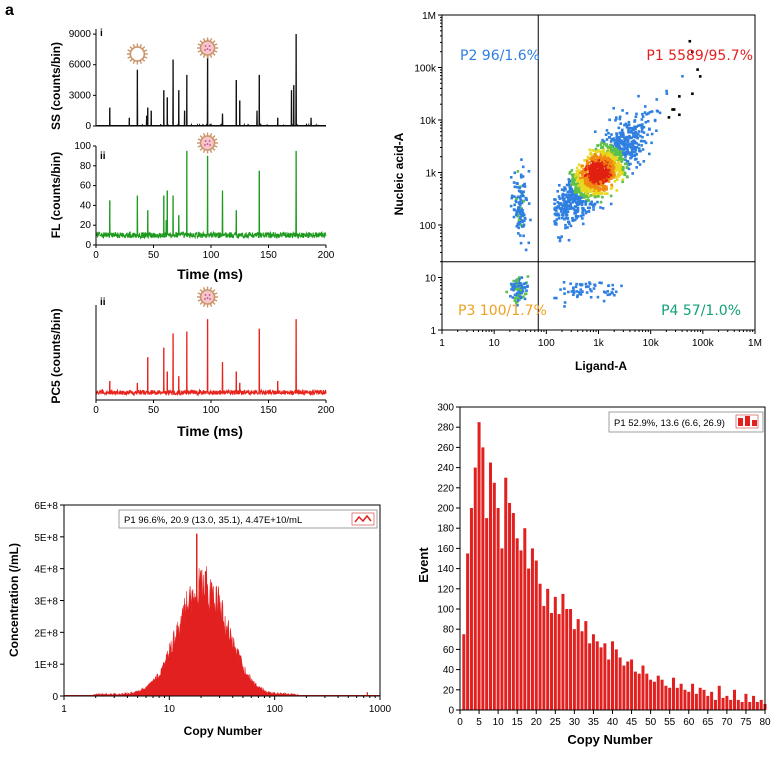 The height and width of the screenshot is (759, 782). What do you see at coordinates (445, 509) in the screenshot?
I see `histogram-ytick-label: 200` at bounding box center [445, 509].